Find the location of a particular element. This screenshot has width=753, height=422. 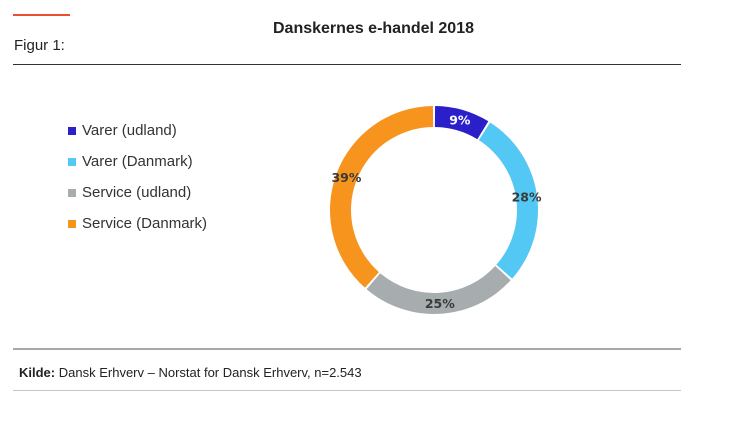

slice-label-2: 25% is located at coordinates (440, 303).